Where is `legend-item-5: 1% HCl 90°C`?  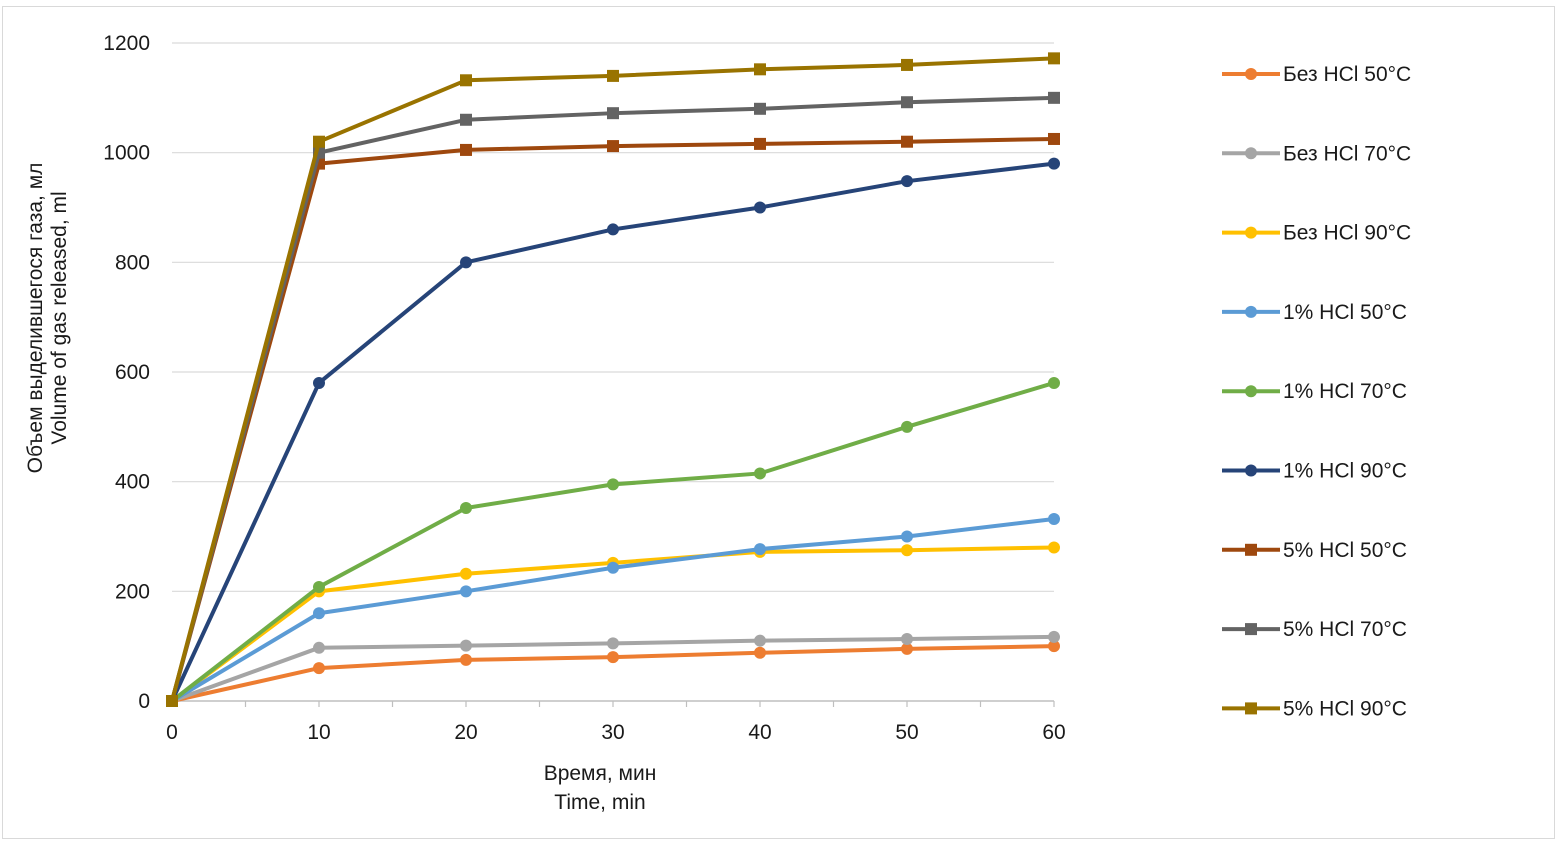 legend-item-5: 1% HCl 90°C is located at coordinates (1314, 471).